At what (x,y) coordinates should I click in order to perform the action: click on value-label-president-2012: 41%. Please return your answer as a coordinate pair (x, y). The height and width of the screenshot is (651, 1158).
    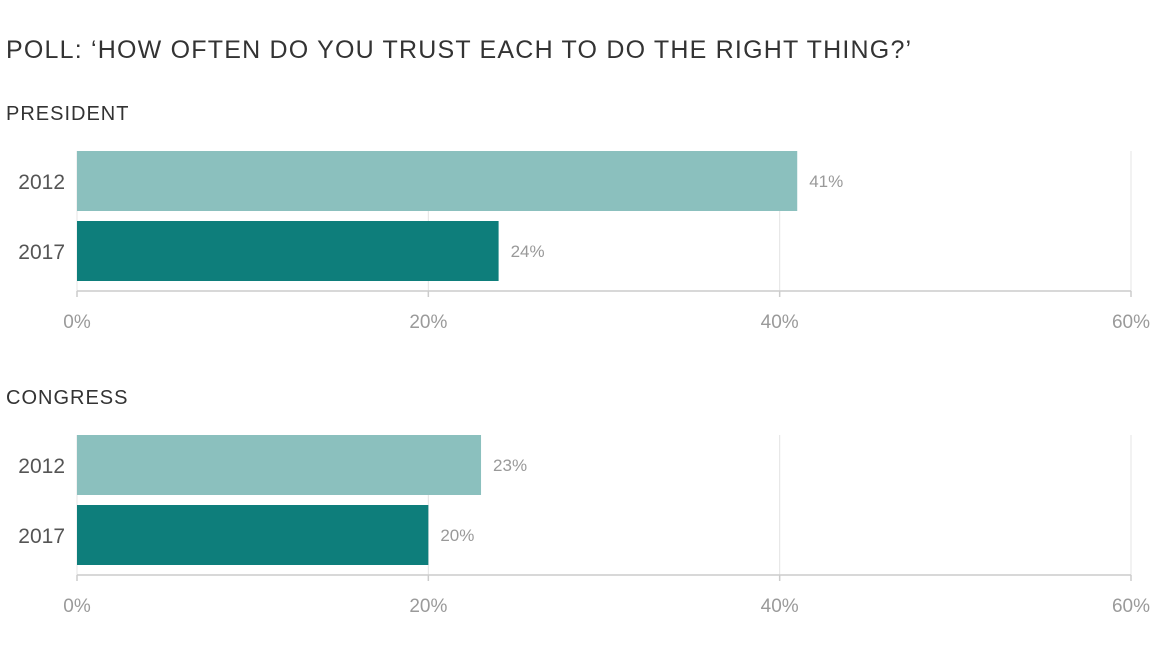
    Looking at the image, I should click on (826, 181).